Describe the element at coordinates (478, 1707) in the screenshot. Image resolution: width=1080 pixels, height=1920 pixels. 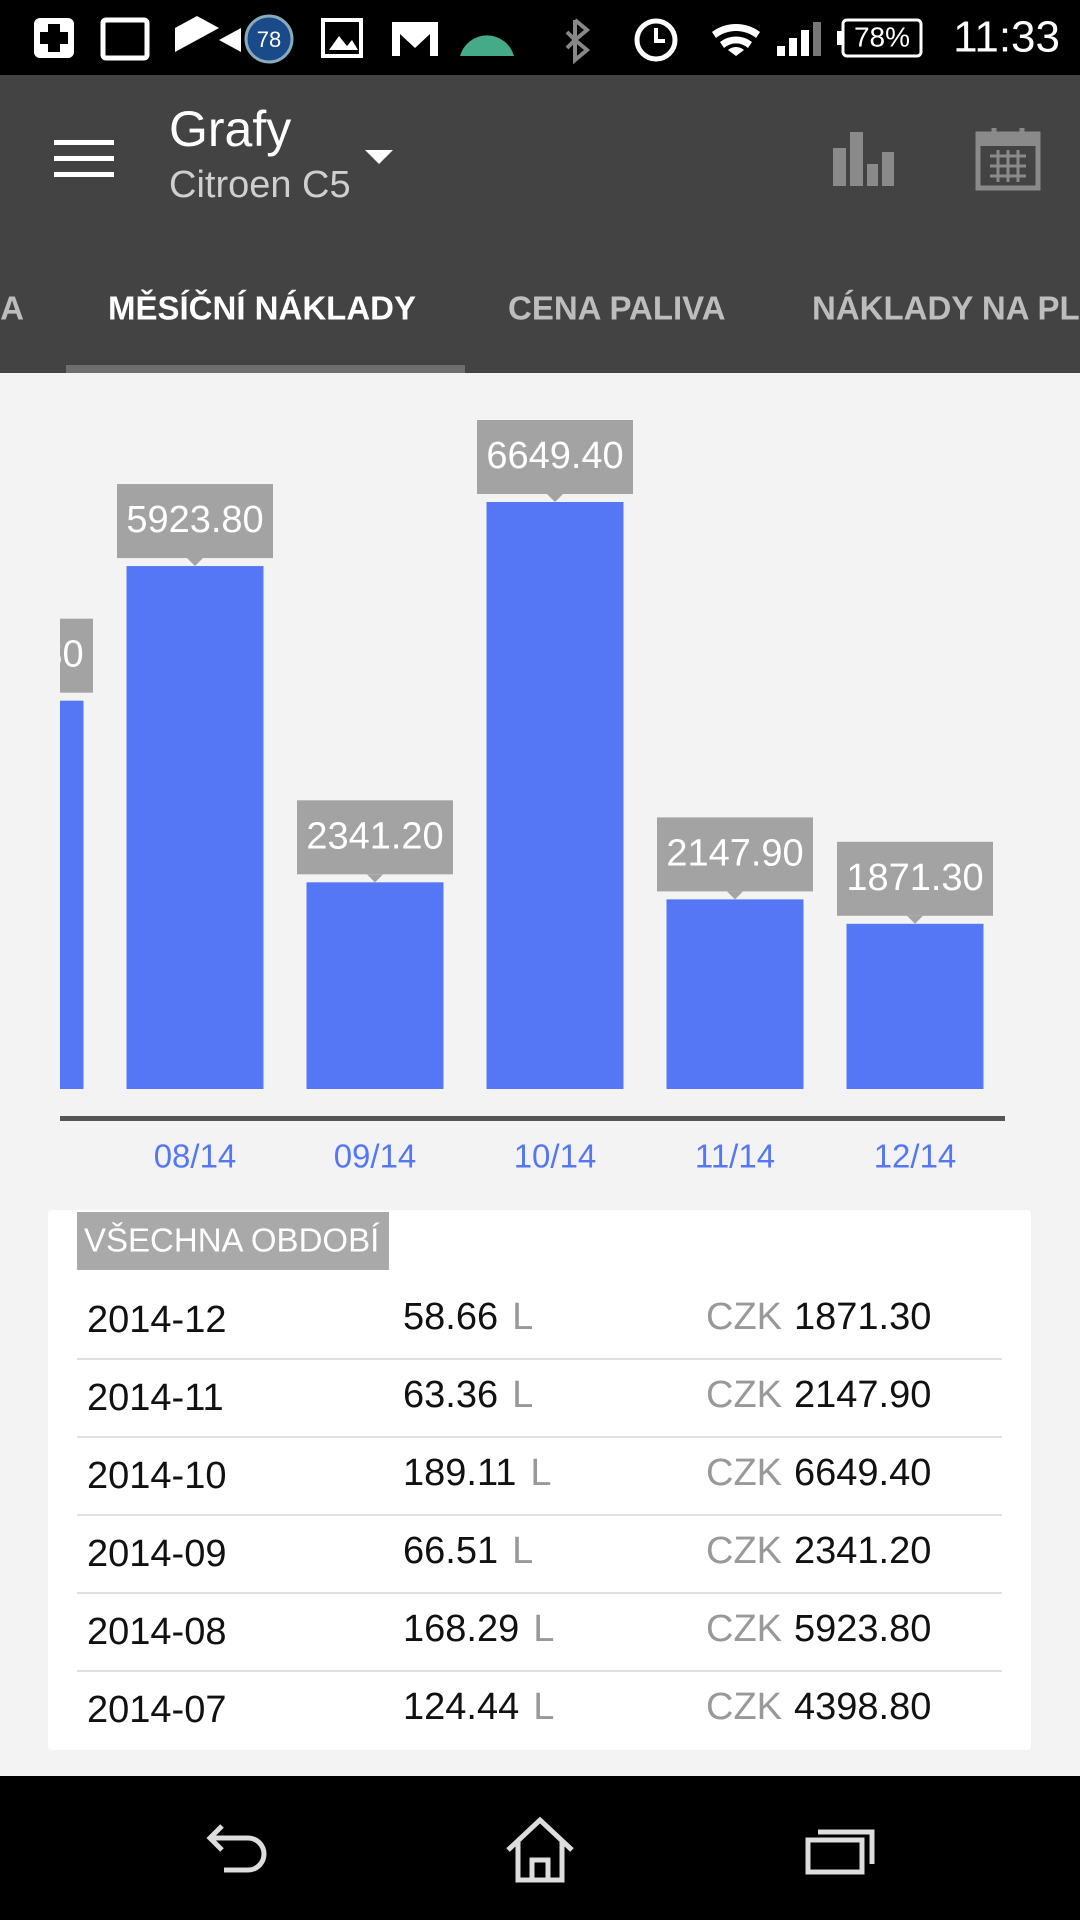
I see `volume: 124.44 L` at that location.